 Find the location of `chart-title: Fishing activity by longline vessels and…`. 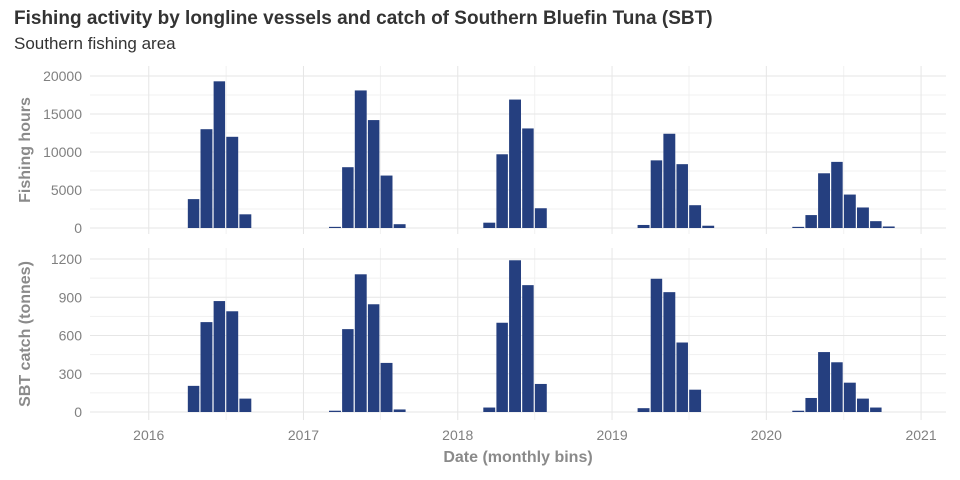

chart-title: Fishing activity by longline vessels and… is located at coordinates (363, 18).